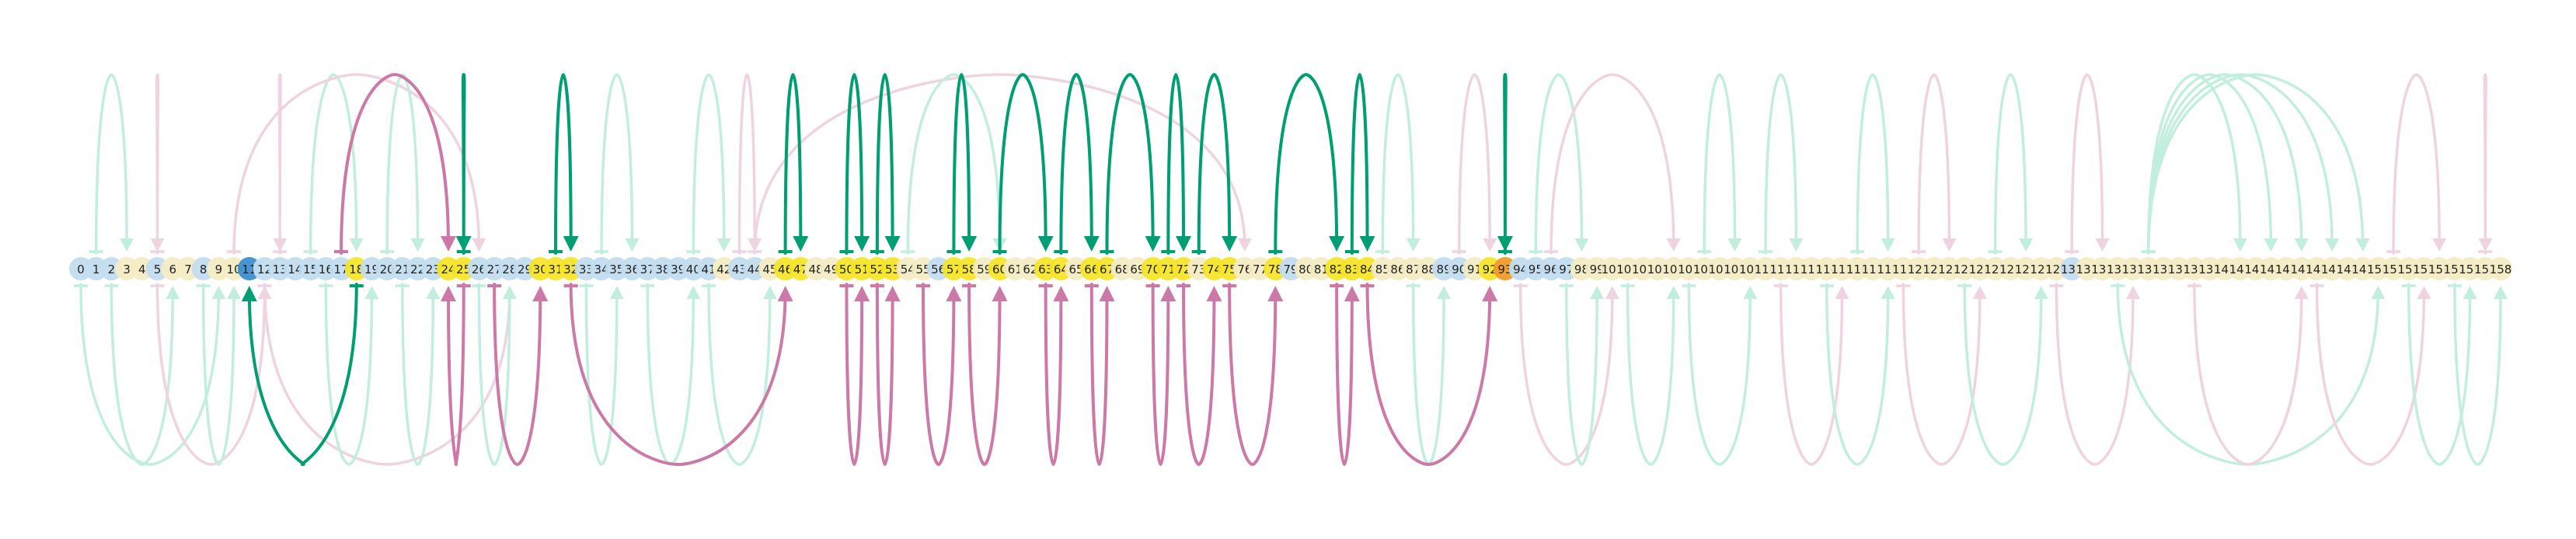 The image size is (2576, 539). I want to click on token-node-label: 46, so click(785, 269).